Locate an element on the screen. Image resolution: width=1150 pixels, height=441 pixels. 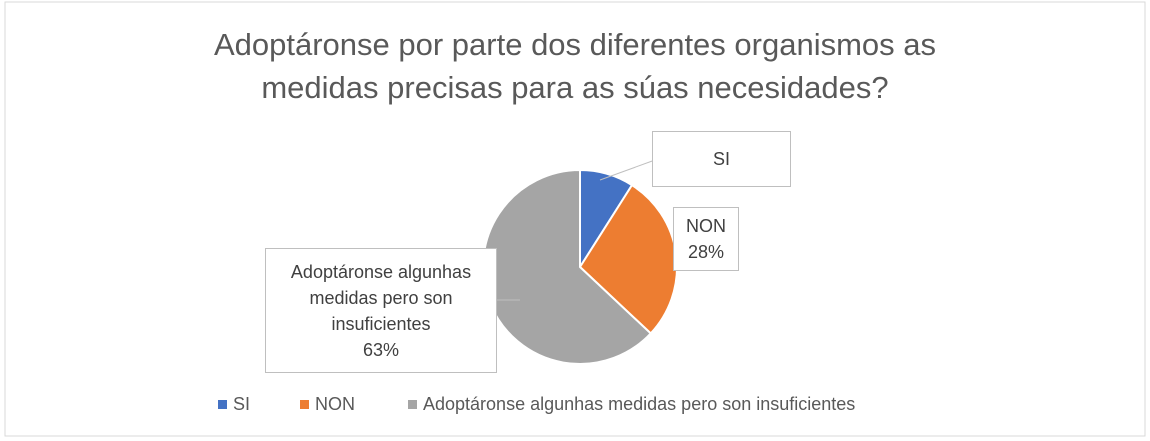
callout-category: SI is located at coordinates (721, 159).